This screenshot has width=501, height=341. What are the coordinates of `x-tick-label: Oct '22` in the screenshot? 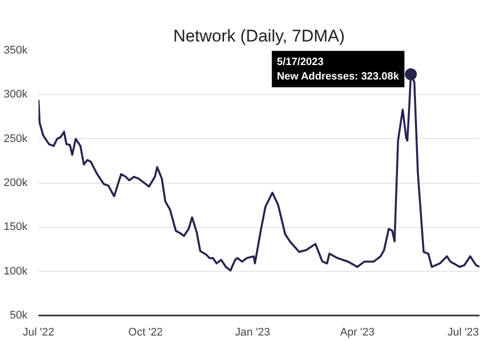 It's located at (145, 332).